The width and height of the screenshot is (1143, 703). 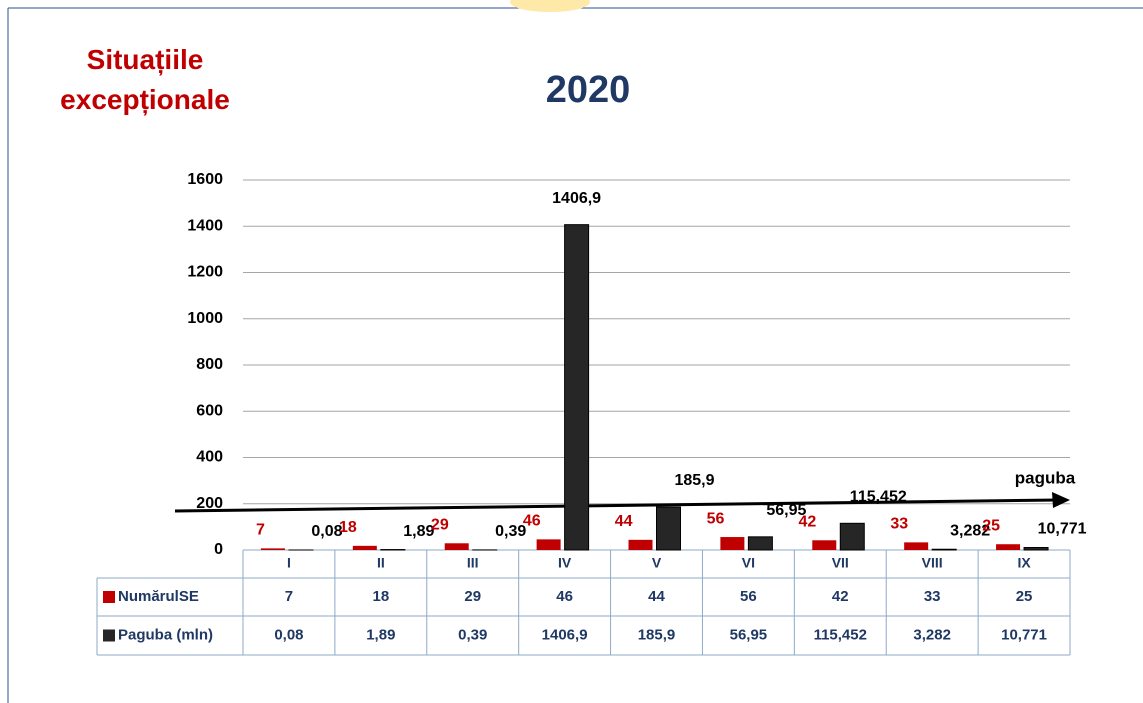 What do you see at coordinates (656, 596) in the screenshot?
I see `table-cell: 44` at bounding box center [656, 596].